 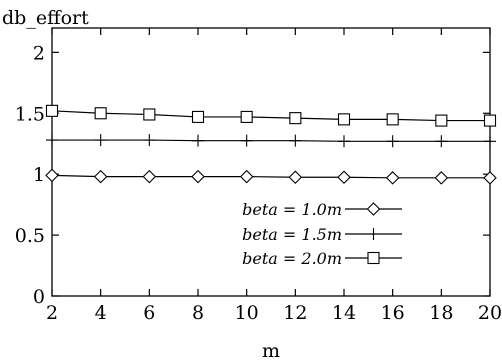 What do you see at coordinates (295, 313) in the screenshot?
I see `x-tick-label: 12` at bounding box center [295, 313].